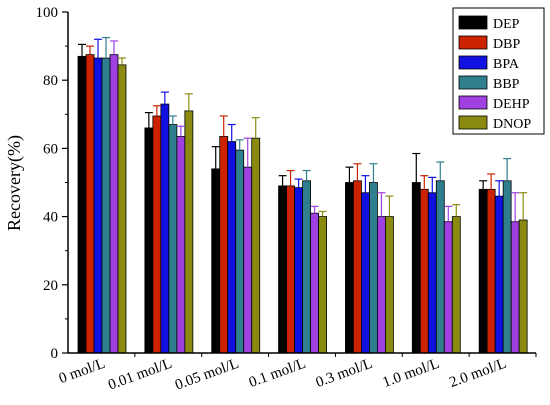 This screenshot has width=550, height=405. I want to click on x-tick-label: 0.1 mol/L, so click(277, 373).